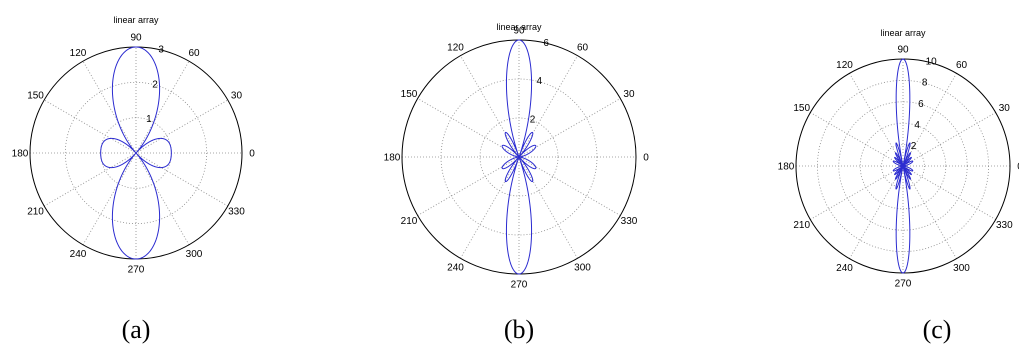 The image size is (1019, 345). I want to click on radial-tick-labels: 2 4 6, so click(540, 82).